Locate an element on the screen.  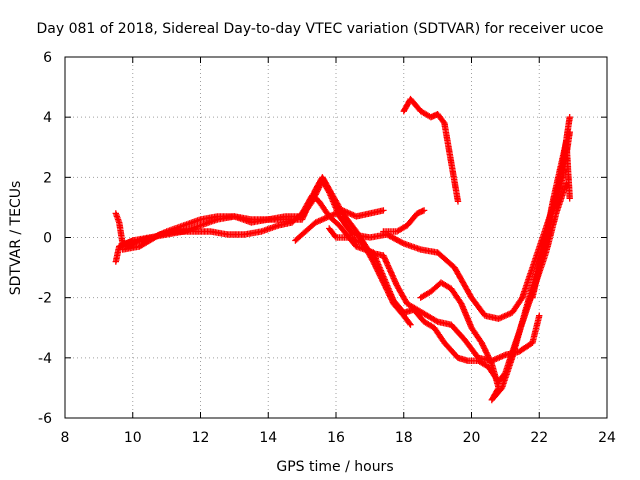
series-track-g is located at coordinates (431, 150).